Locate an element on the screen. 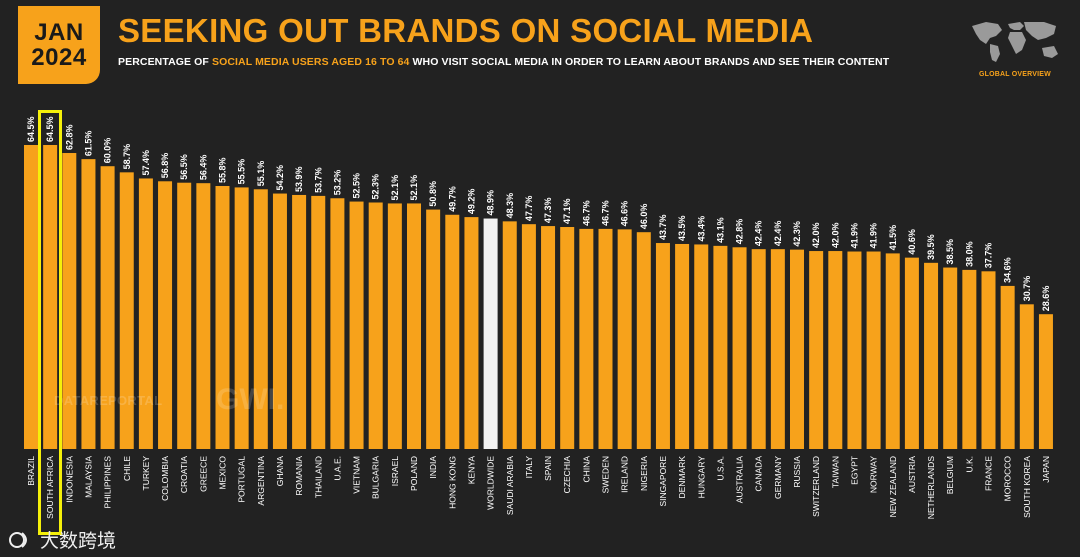  bar-u-a-e is located at coordinates (337, 323).